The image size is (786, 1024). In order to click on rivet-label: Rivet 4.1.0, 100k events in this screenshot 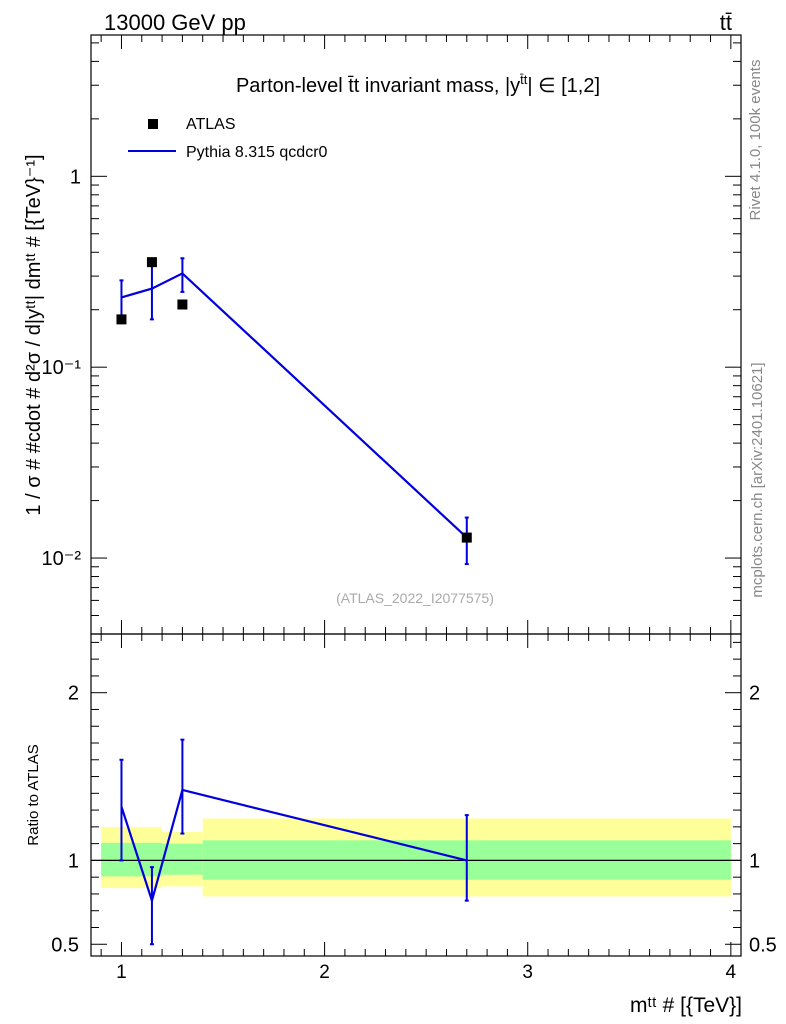, I will do `click(755, 140)`.